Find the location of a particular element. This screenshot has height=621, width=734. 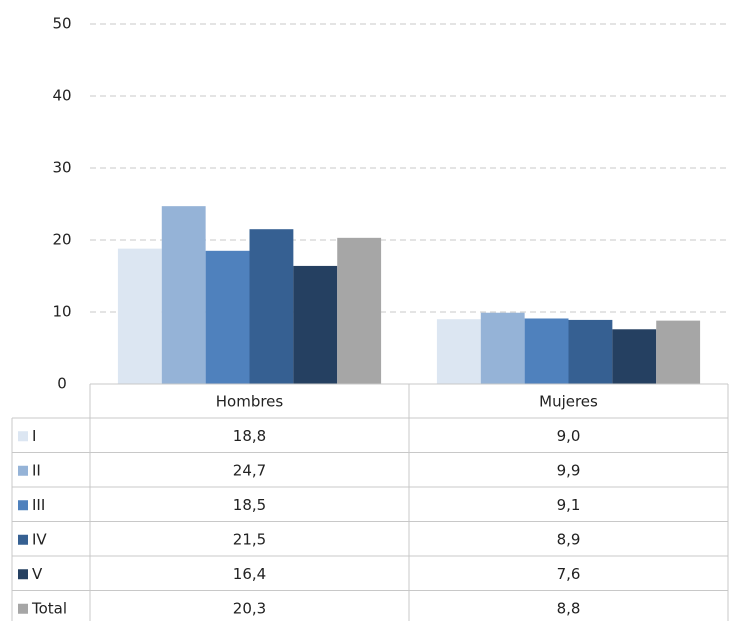

value-label: 8,8 is located at coordinates (569, 608).